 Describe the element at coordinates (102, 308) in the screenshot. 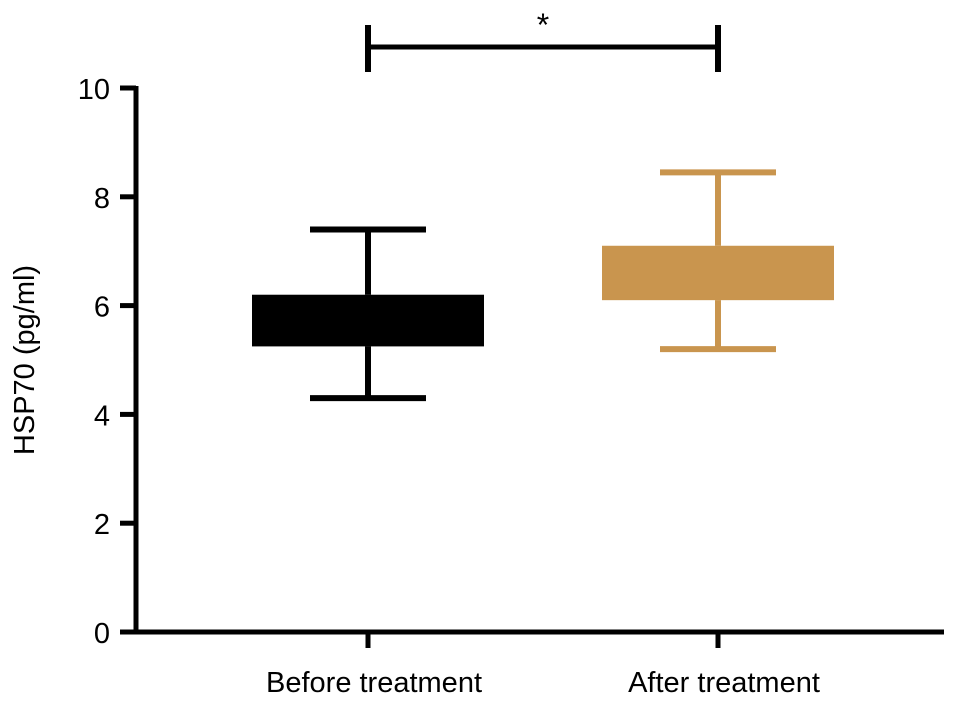

I see `y-tick-label: 6` at that location.